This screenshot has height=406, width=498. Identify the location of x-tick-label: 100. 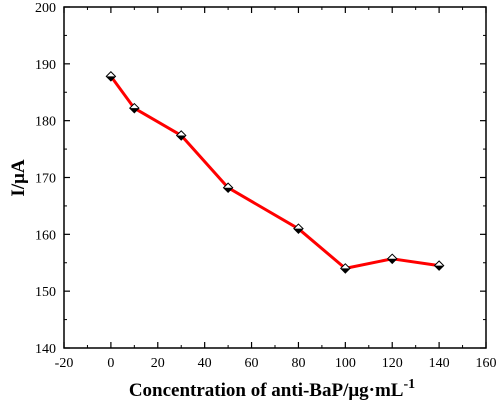
(345, 363).